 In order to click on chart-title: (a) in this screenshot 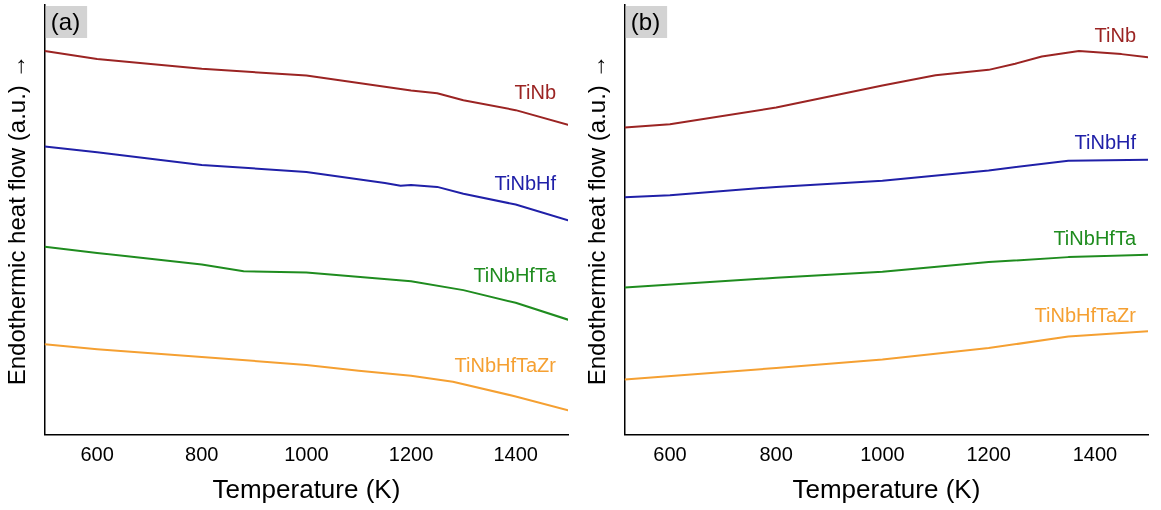, I will do `click(65, 21)`.